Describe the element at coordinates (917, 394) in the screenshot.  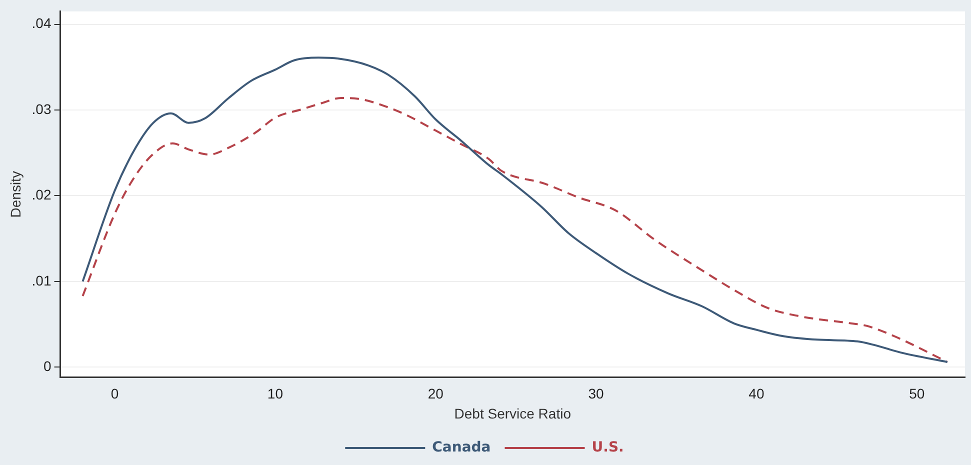
I see `x-tick-label: 50` at that location.